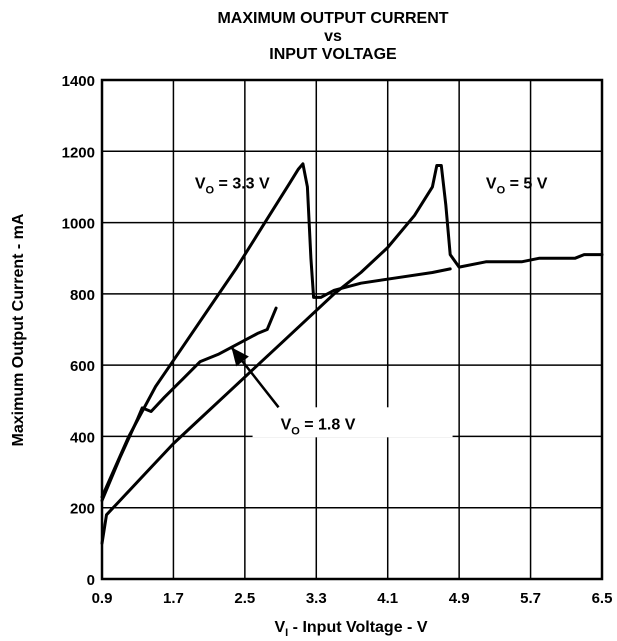 The width and height of the screenshot is (617, 641). I want to click on y-tick-label: 200, so click(82, 509).